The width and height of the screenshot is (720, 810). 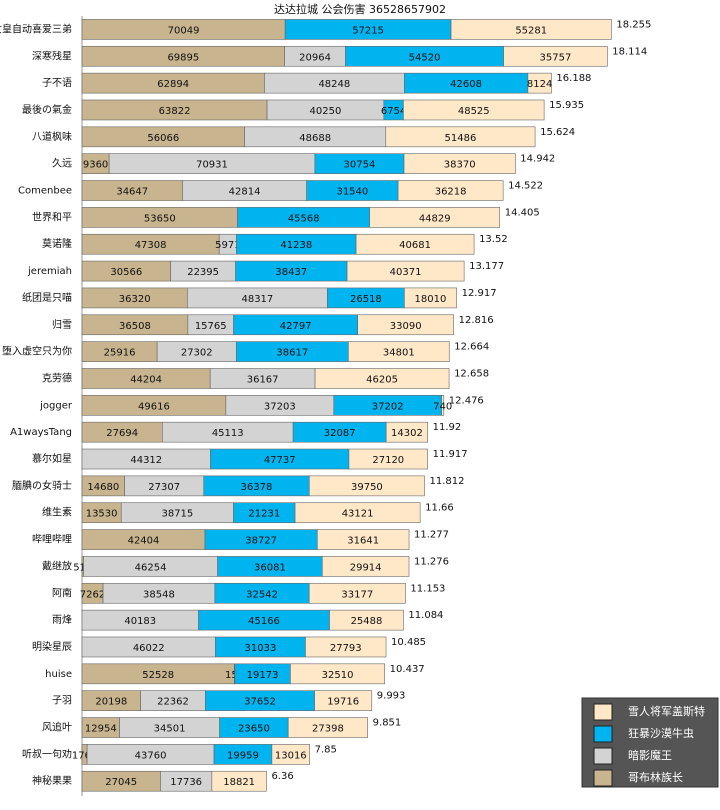 I want to click on data-label: 17736, so click(x=186, y=782).